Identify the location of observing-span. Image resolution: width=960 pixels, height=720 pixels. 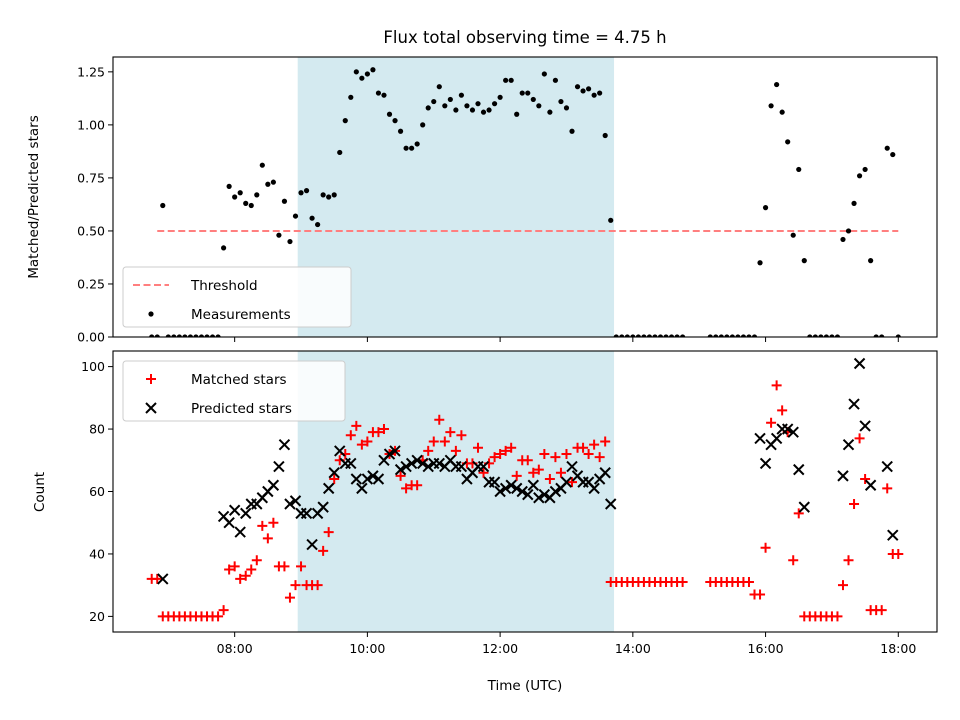
(456, 491).